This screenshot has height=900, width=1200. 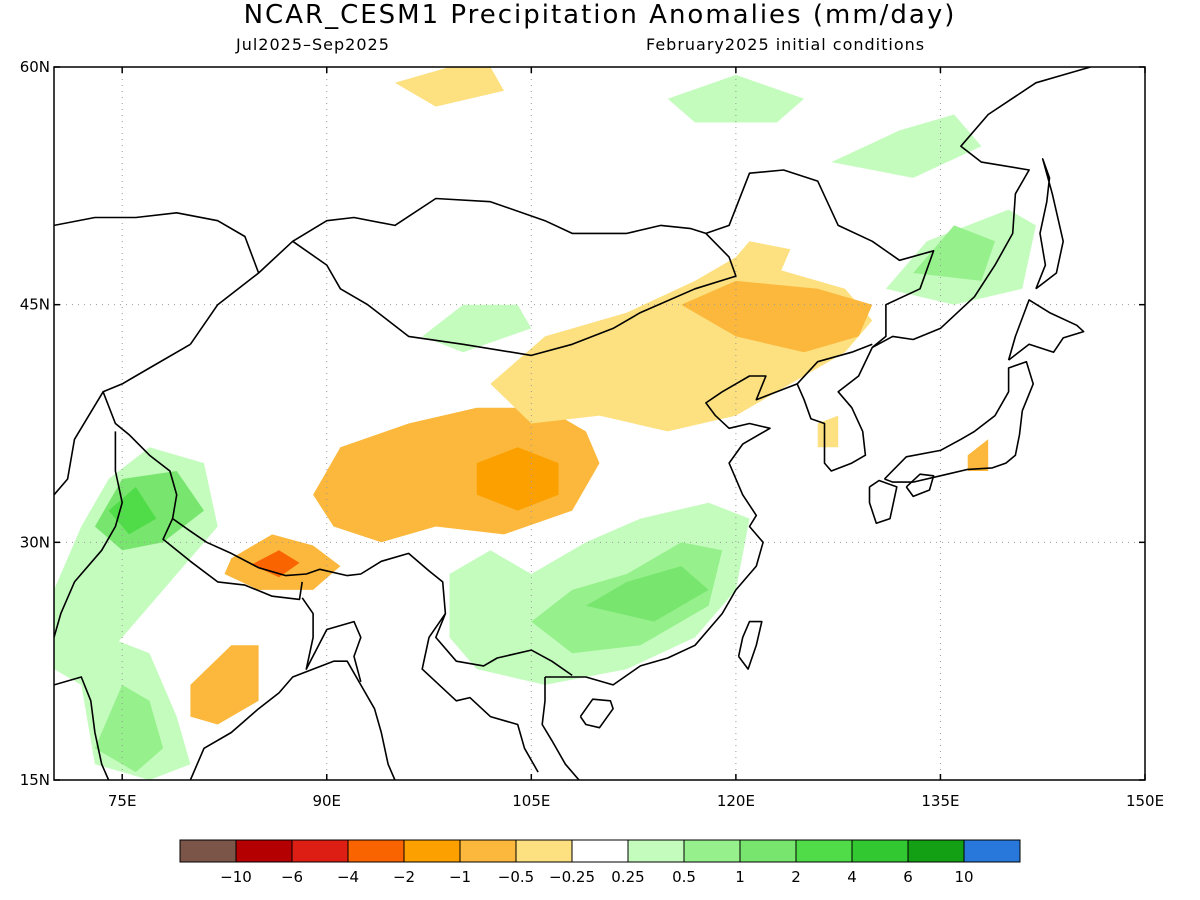 What do you see at coordinates (326, 801) in the screenshot?
I see `lon-tick-label: 90E` at bounding box center [326, 801].